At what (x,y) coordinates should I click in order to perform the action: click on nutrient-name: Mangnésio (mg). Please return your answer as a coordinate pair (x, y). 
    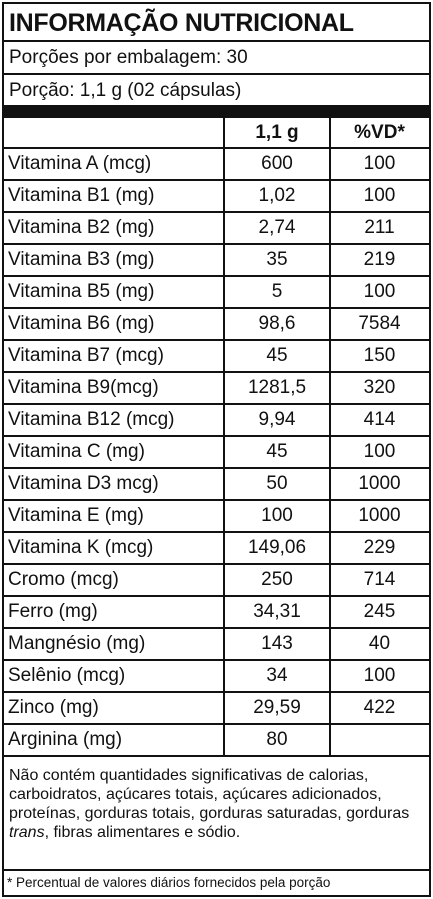
    Looking at the image, I should click on (77, 643).